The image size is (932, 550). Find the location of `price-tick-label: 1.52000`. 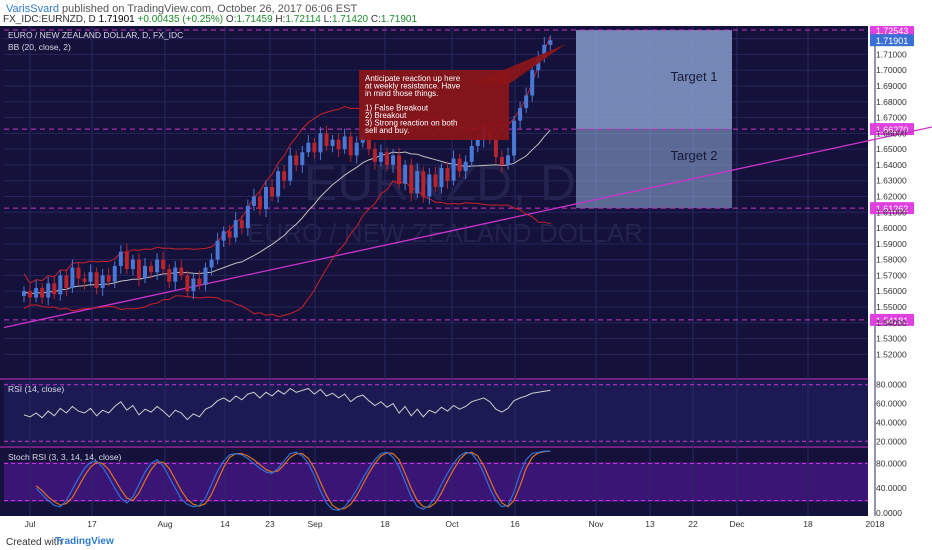

price-tick-label: 1.52000 is located at coordinates (891, 354).